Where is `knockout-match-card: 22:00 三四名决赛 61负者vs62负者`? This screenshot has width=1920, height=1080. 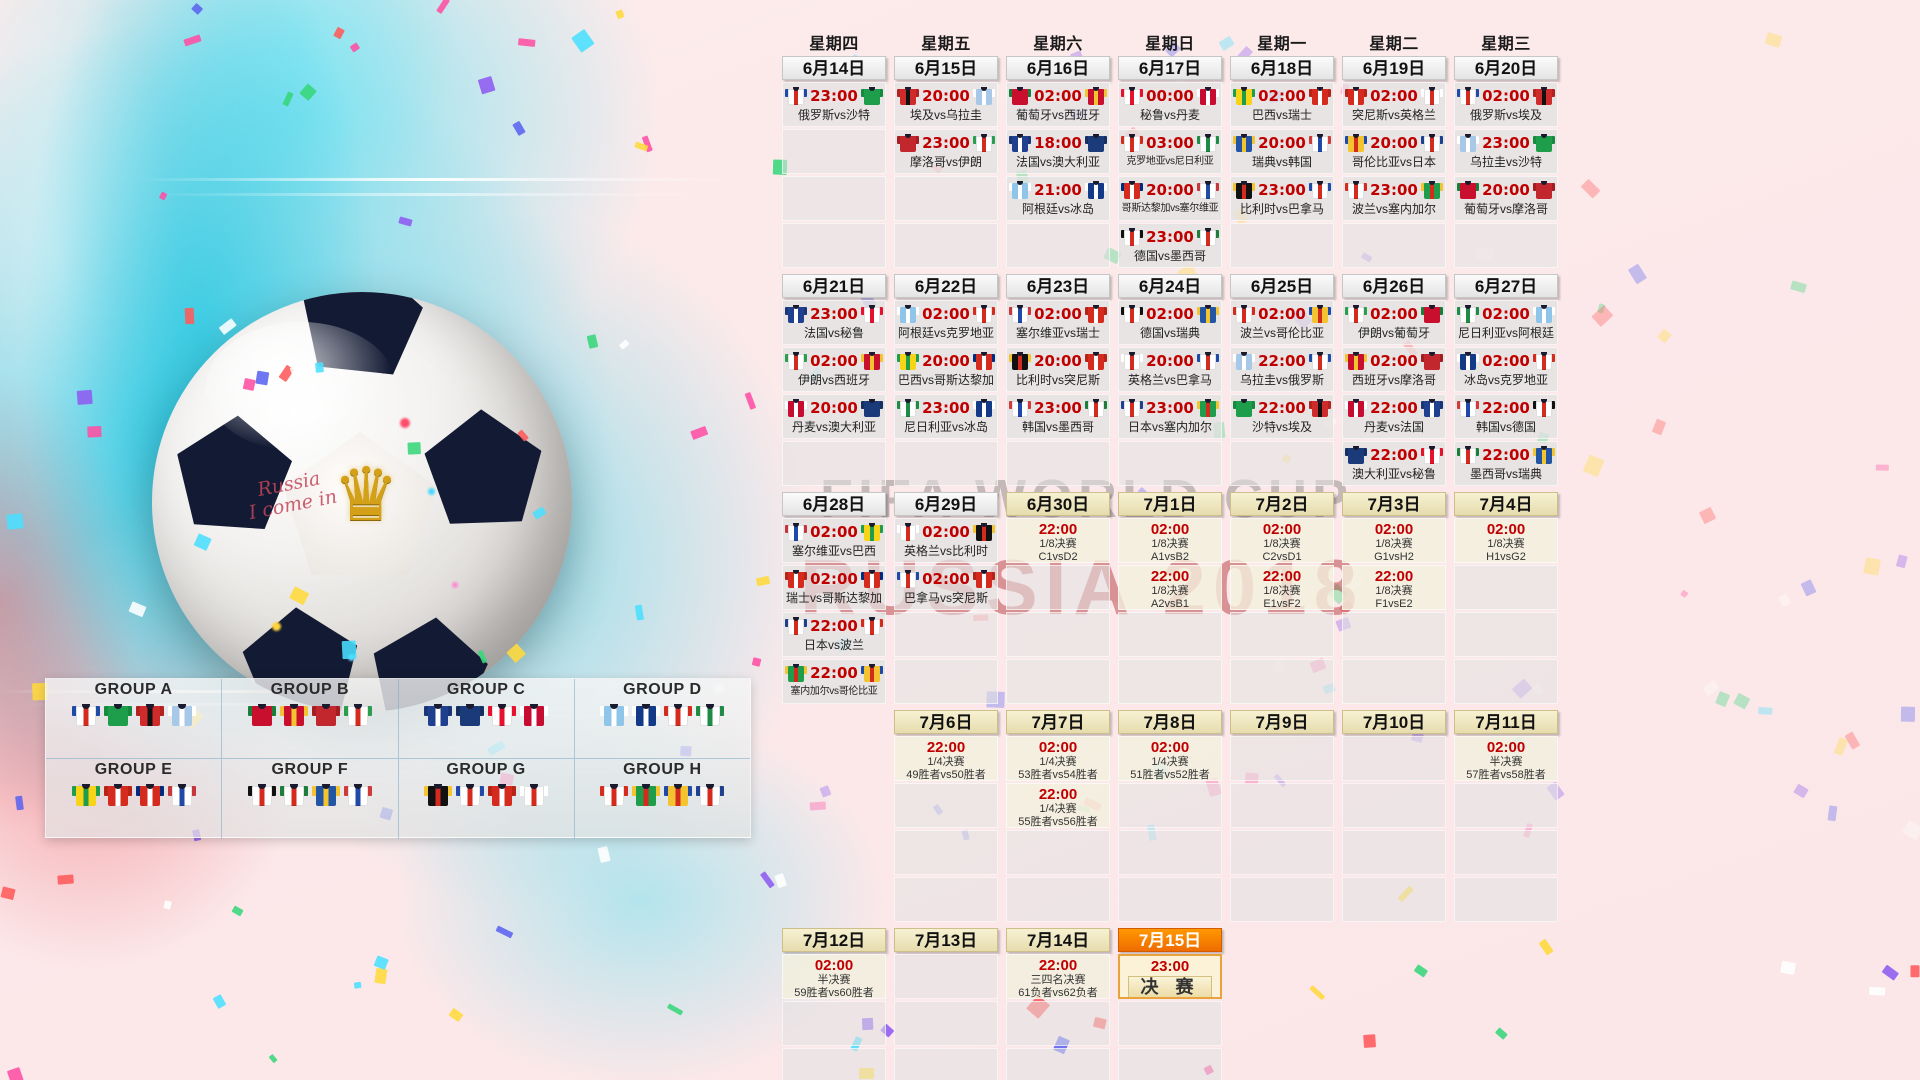
knockout-match-card: 22:00 三四名决赛 61负者vs62负者 is located at coordinates (1058, 976).